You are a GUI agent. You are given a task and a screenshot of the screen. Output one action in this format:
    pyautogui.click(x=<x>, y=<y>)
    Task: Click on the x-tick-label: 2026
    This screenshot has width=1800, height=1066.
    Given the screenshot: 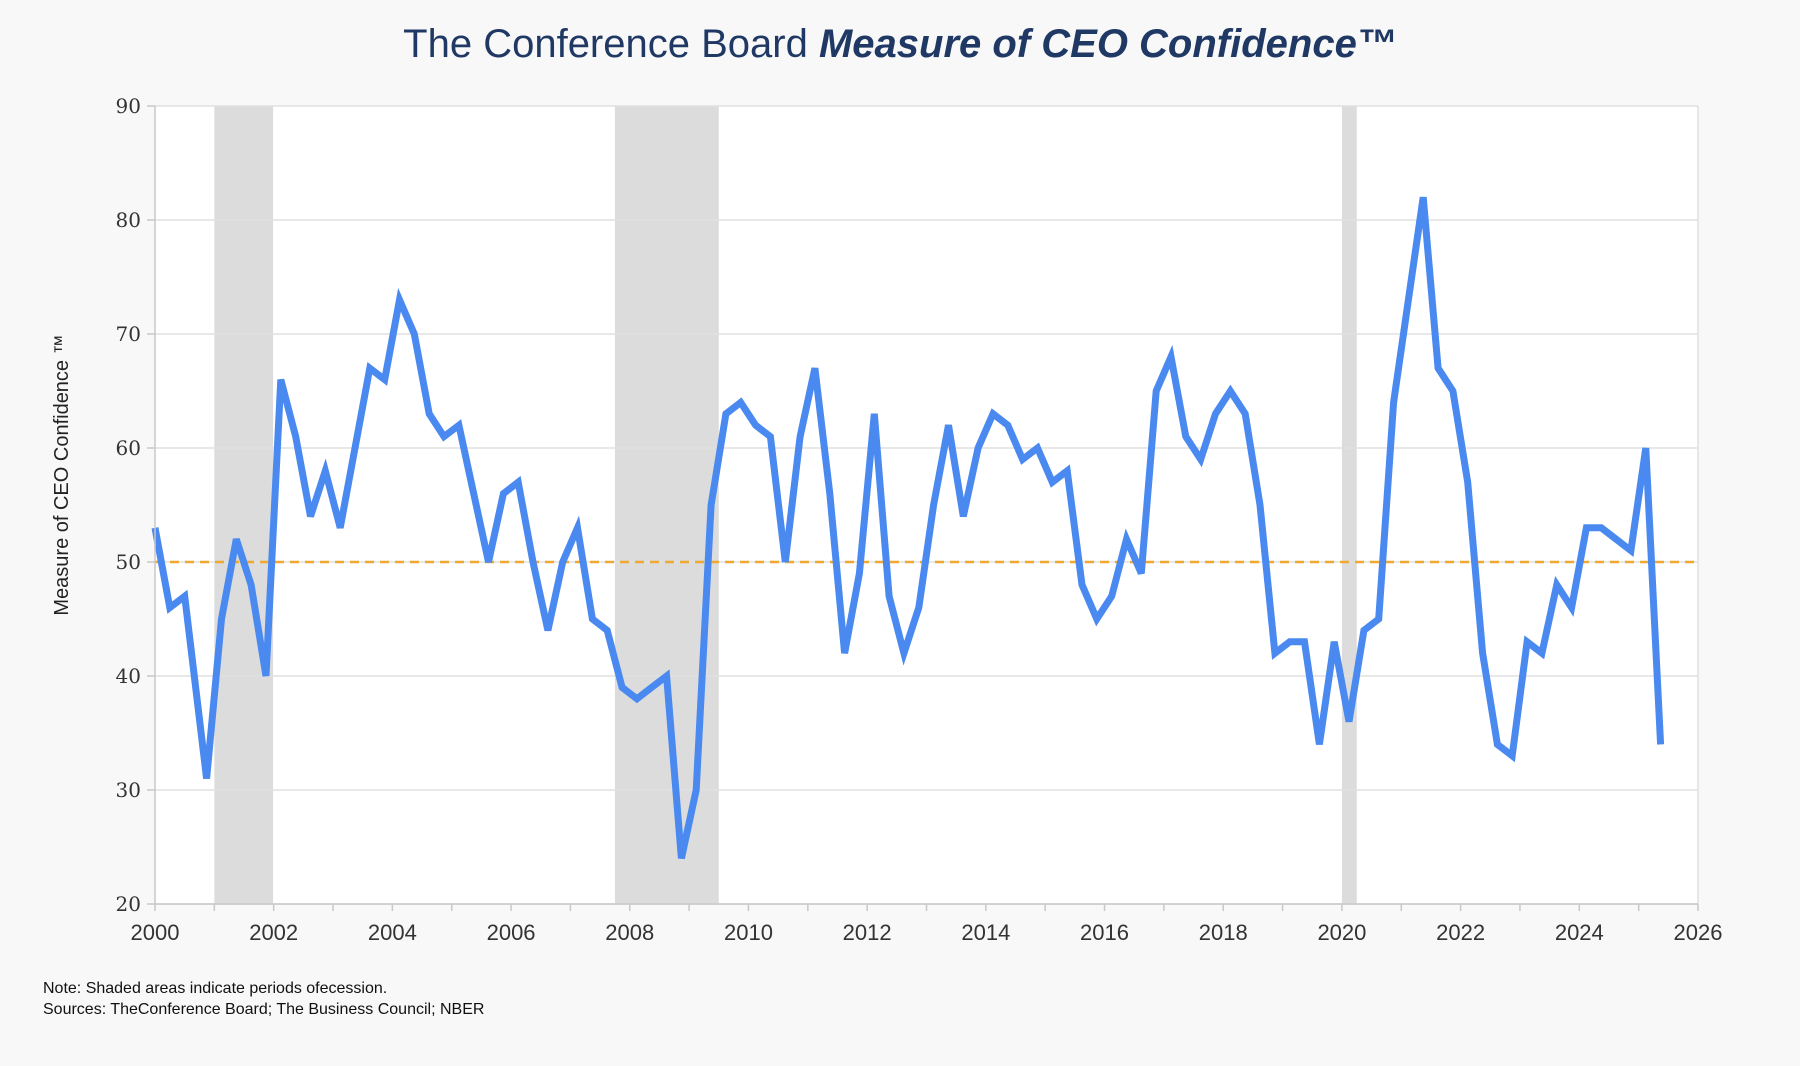 What is the action you would take?
    pyautogui.click(x=1698, y=932)
    